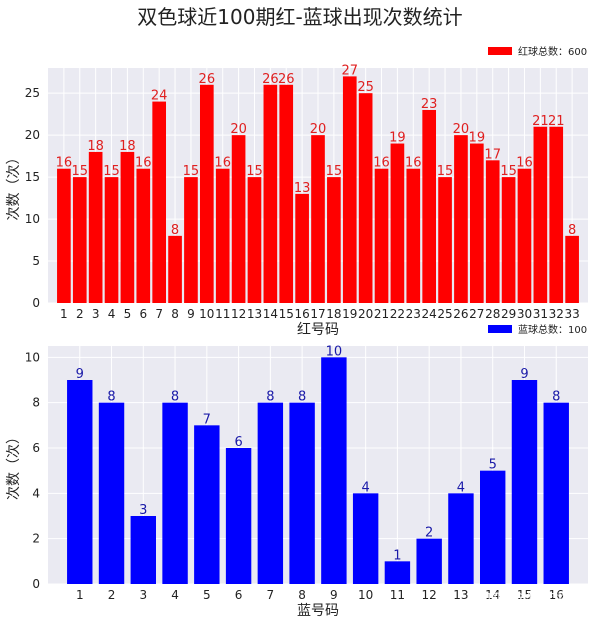 Image resolution: width=600 pixels, height=621 pixels. Describe the element at coordinates (270, 314) in the screenshot. I see `red-x-tick-label: 14` at that location.